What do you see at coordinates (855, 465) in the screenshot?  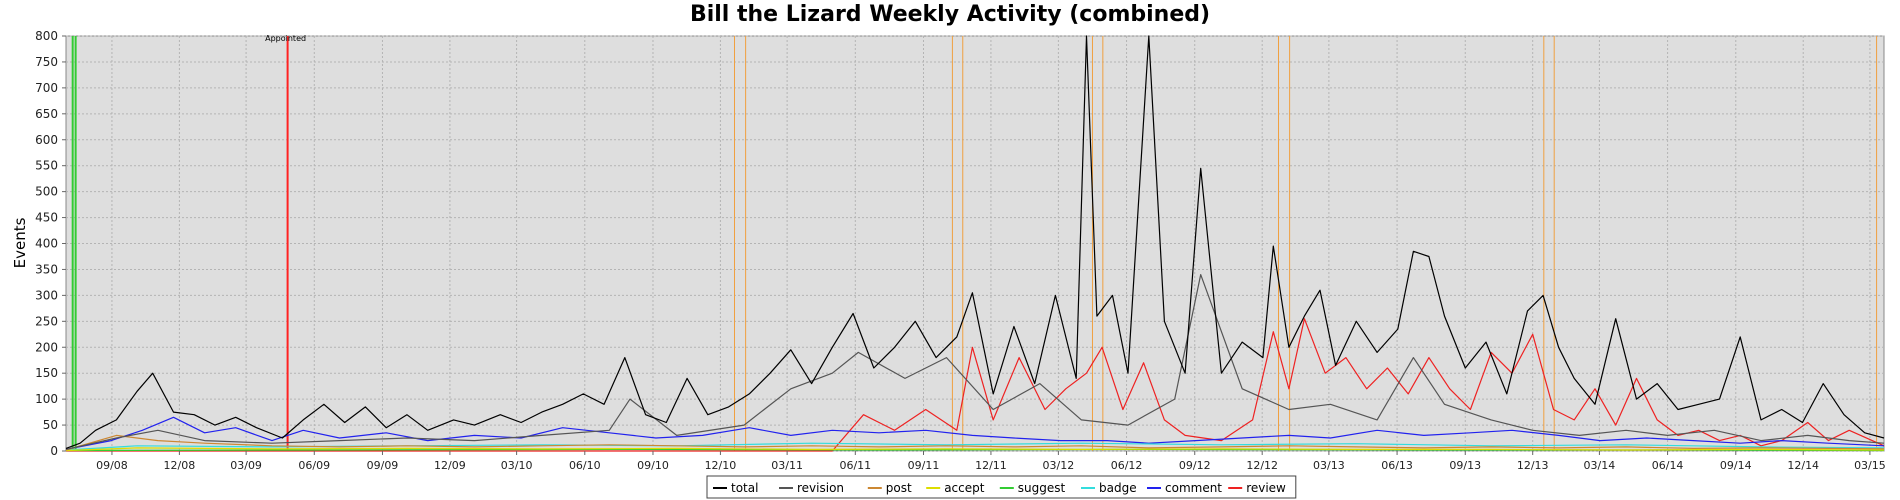 I see `x-tick-label: 06/11` at bounding box center [855, 465].